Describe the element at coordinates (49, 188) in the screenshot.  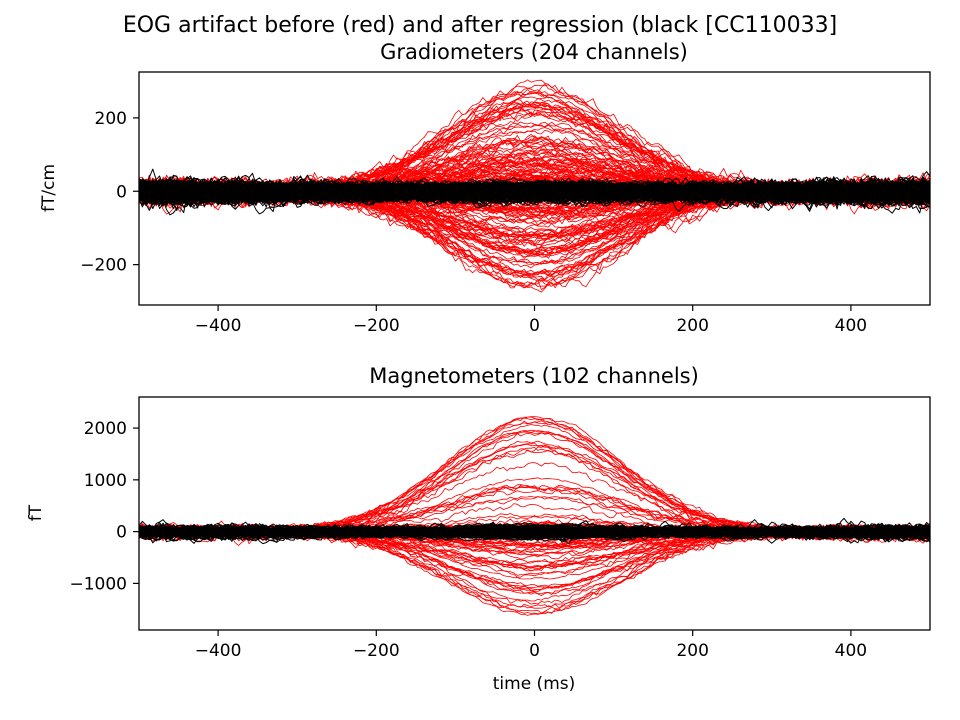
I see `gradiometers-ylabel: fT/cm` at that location.